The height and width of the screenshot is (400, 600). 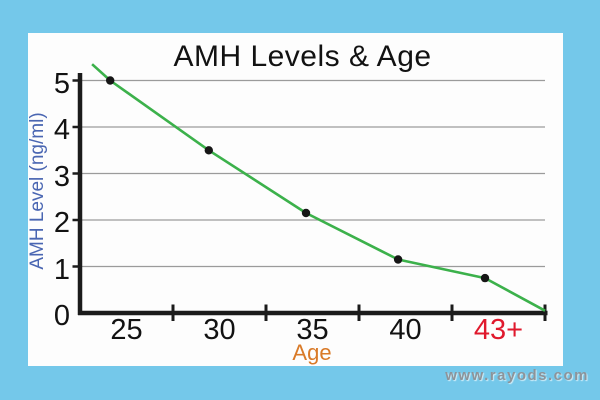 What do you see at coordinates (61, 83) in the screenshot?
I see `y-tick-label: 5` at bounding box center [61, 83].